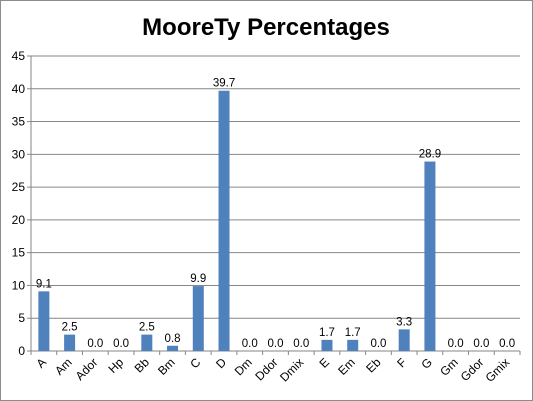 This screenshot has height=401, width=533. What do you see at coordinates (19, 285) in the screenshot?
I see `y-tick-label: 10` at bounding box center [19, 285].